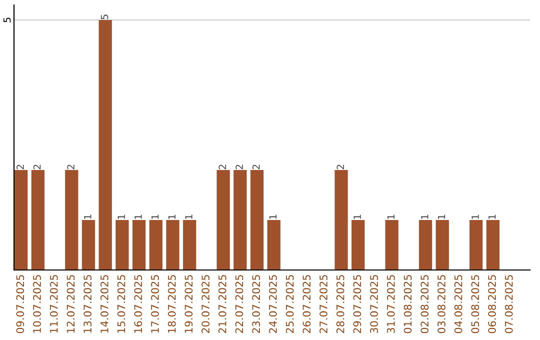 The width and height of the screenshot is (540, 340). I want to click on x-tick-label: 29.07.2025, so click(357, 304).